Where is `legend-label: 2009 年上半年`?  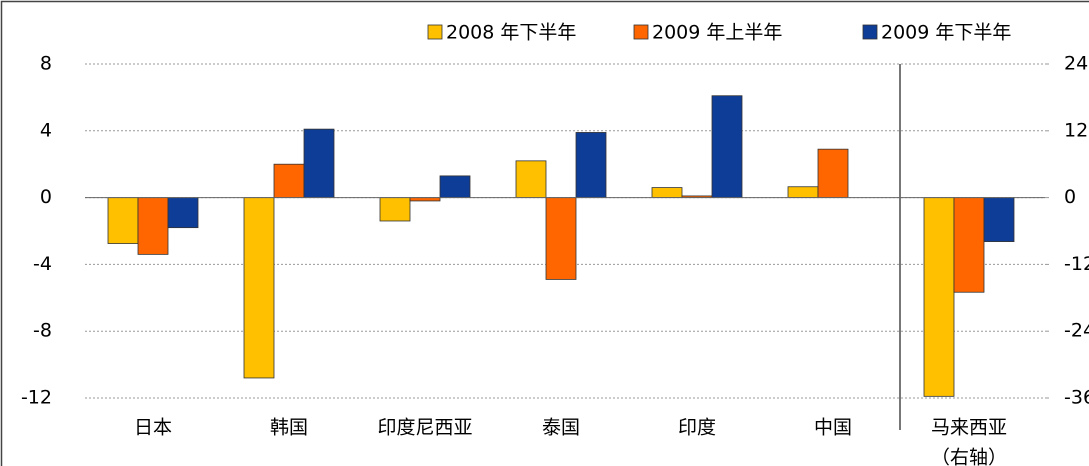
legend-label: 2009 年上半年 is located at coordinates (717, 33).